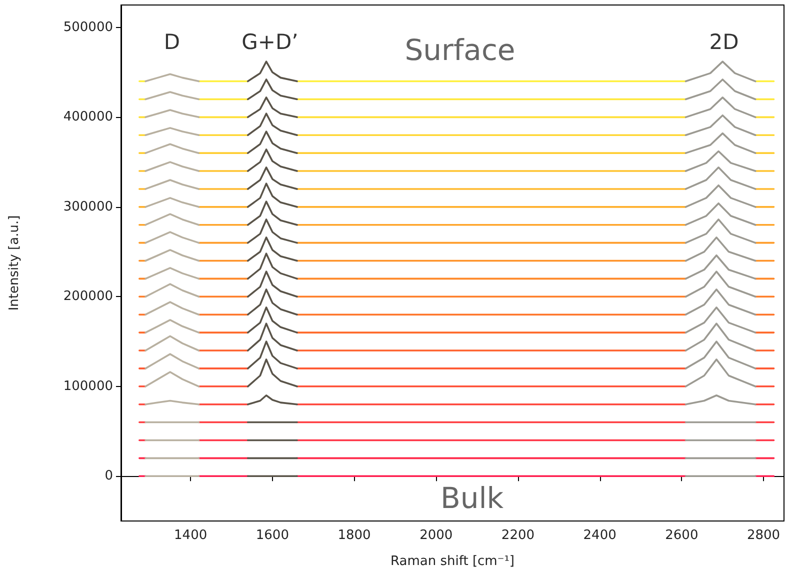  What do you see at coordinates (681, 535) in the screenshot?
I see `x-tick-label: 2600` at bounding box center [681, 535].